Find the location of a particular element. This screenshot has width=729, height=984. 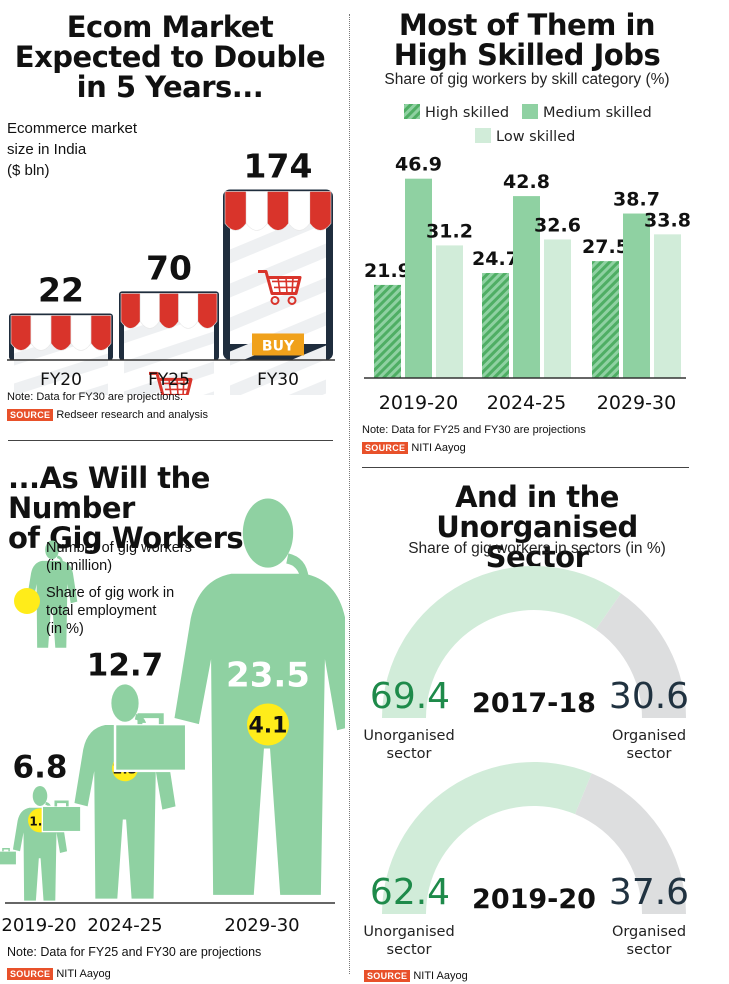

skills-title: Most of Them in High Skilled Jobs is located at coordinates (527, 40).